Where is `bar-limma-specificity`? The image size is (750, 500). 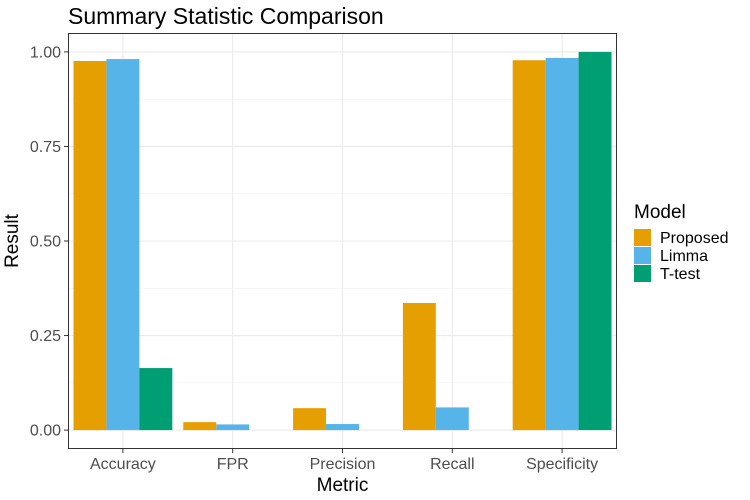 bar-limma-specificity is located at coordinates (562, 244).